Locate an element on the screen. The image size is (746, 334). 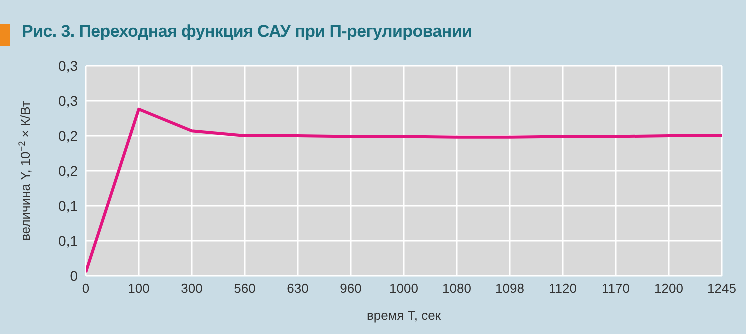
x-tick-label: 1120 is located at coordinates (563, 288).